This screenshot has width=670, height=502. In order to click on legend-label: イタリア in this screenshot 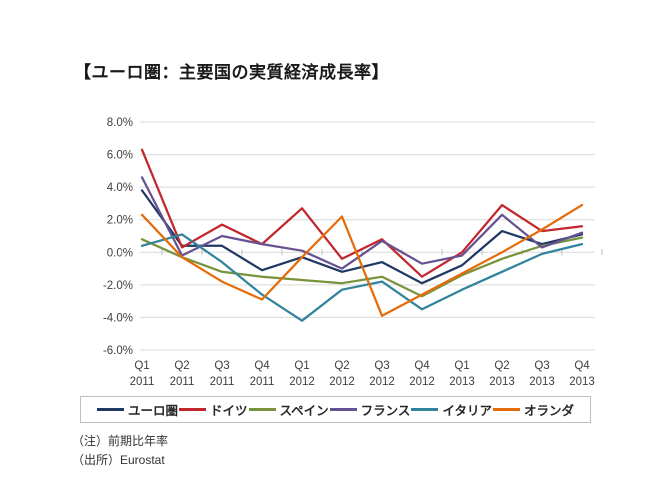, I will do `click(467, 411)`.